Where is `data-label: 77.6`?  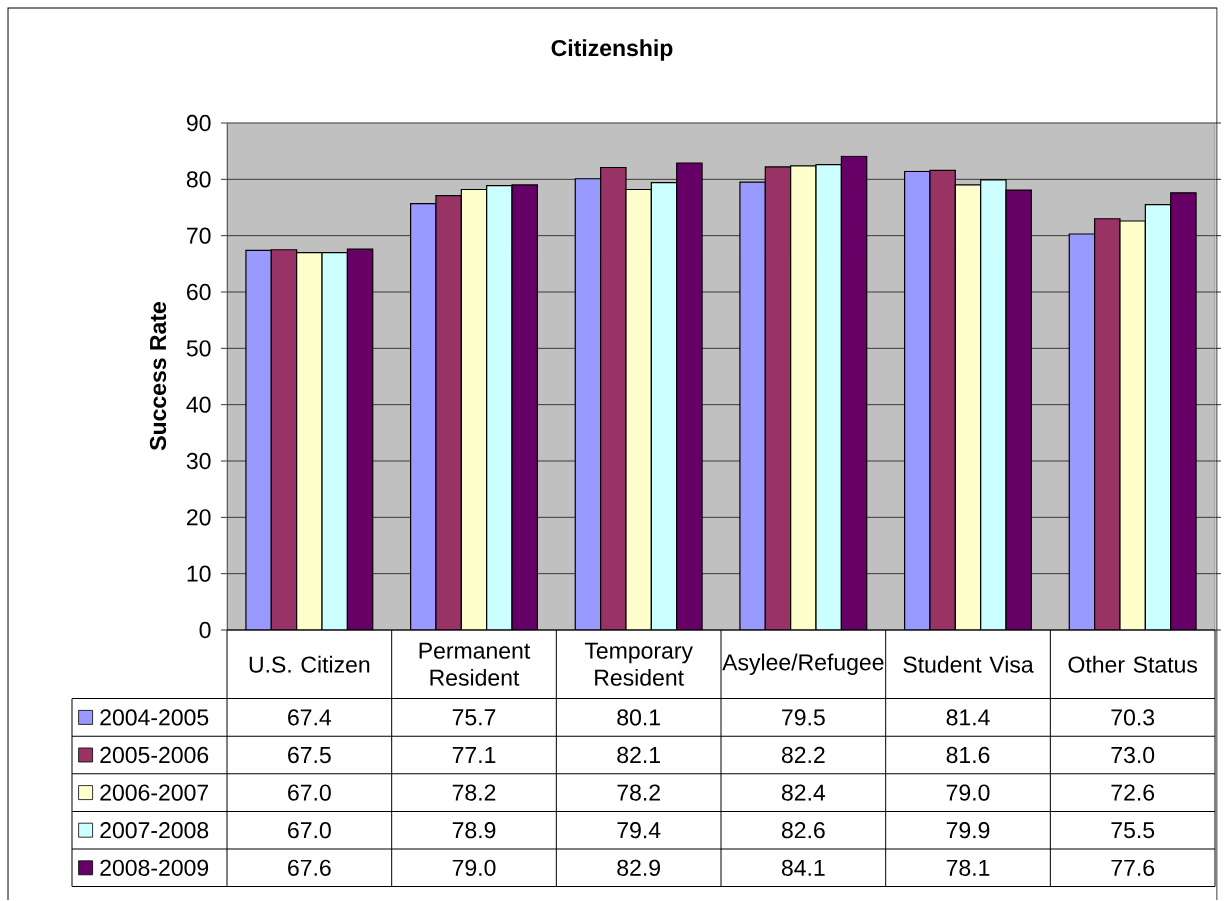
data-label: 77.6 is located at coordinates (1133, 868).